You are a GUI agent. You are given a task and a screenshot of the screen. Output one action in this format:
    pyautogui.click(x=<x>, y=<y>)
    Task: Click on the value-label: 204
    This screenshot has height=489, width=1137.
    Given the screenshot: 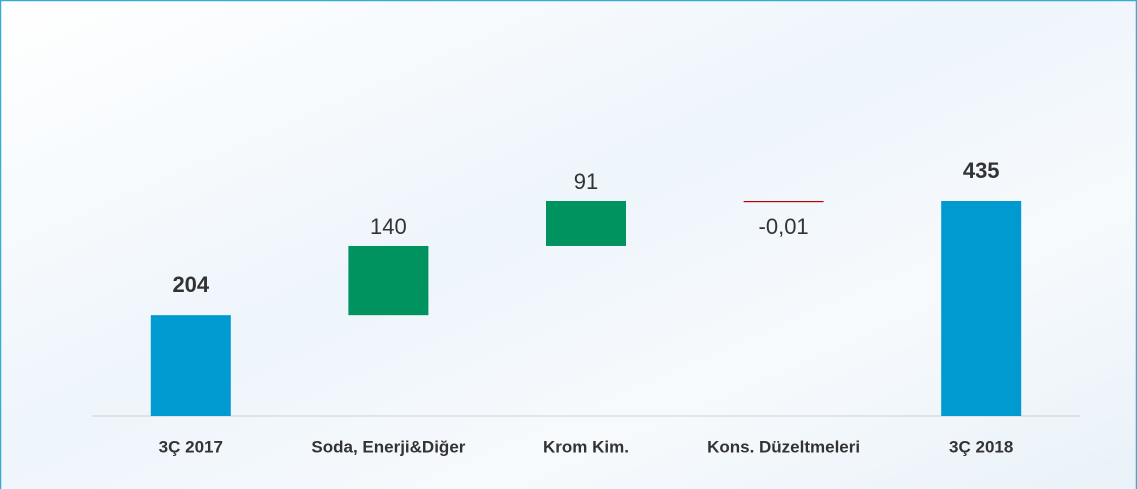 What is the action you would take?
    pyautogui.click(x=190, y=284)
    